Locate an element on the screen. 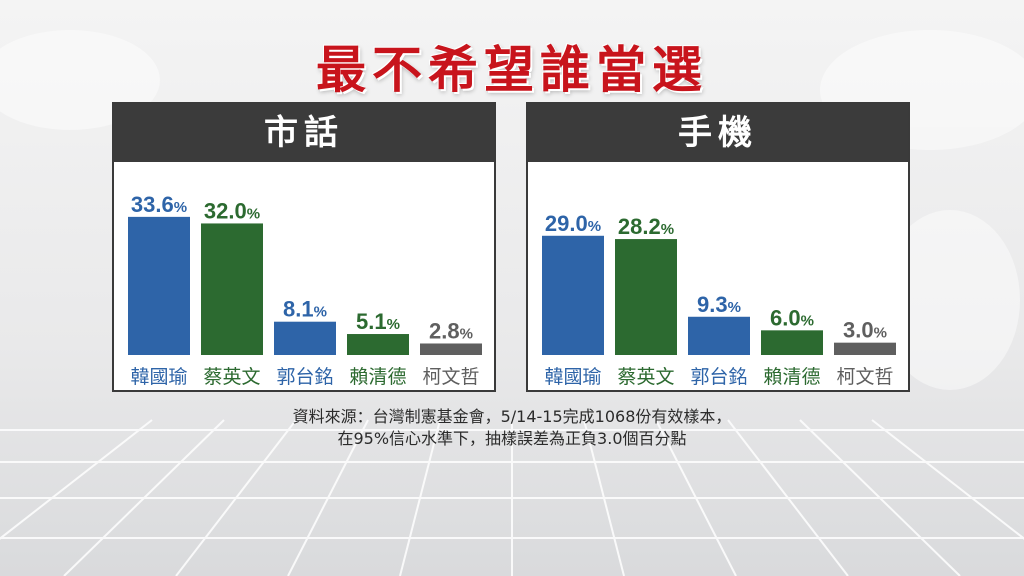  source-line-1: 資料來源：台灣制憲基金會，5/14-15完成1068份有效樣本， is located at coordinates (512, 416).